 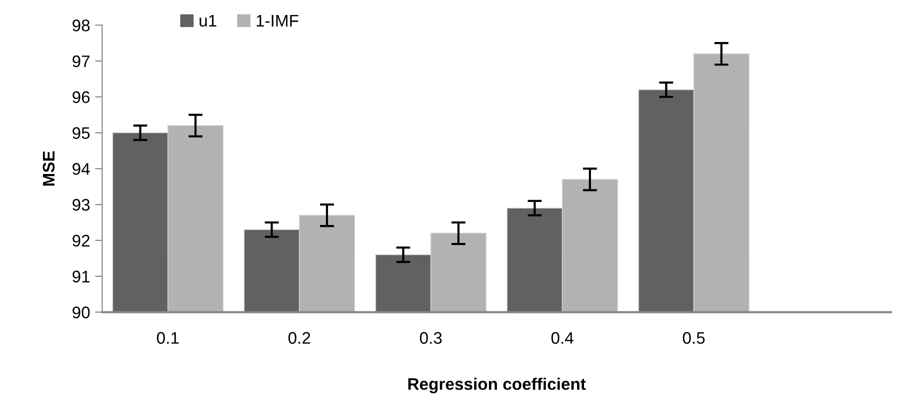 What do you see at coordinates (277, 20) in the screenshot?
I see `legend-label: 1-IMF` at bounding box center [277, 20].